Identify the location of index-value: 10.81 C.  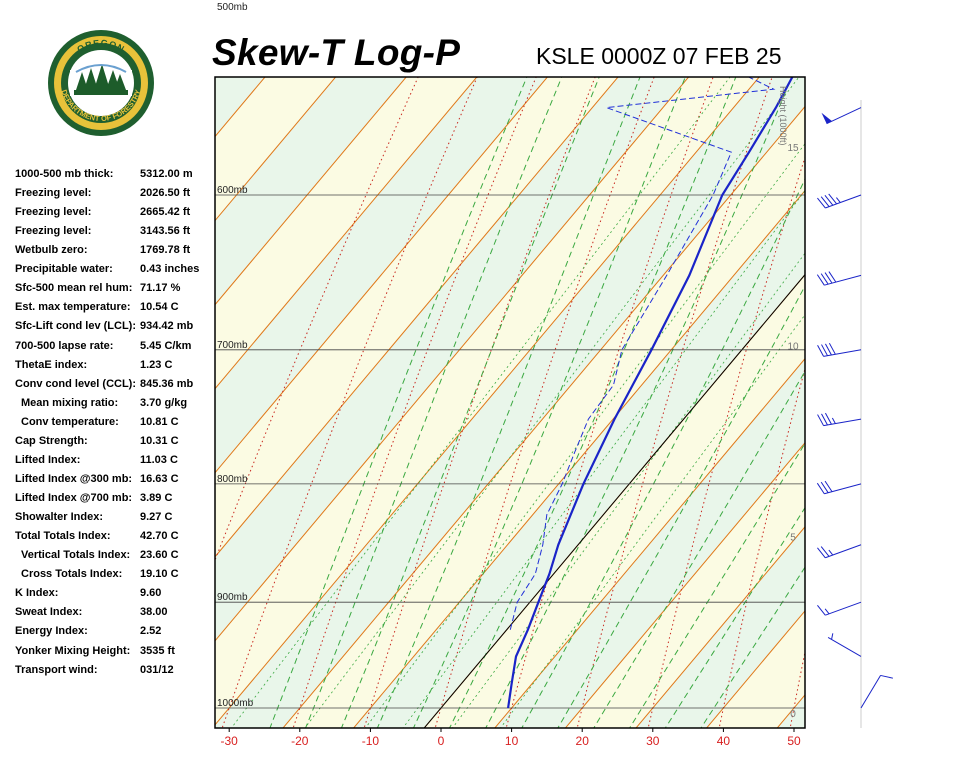
(159, 421).